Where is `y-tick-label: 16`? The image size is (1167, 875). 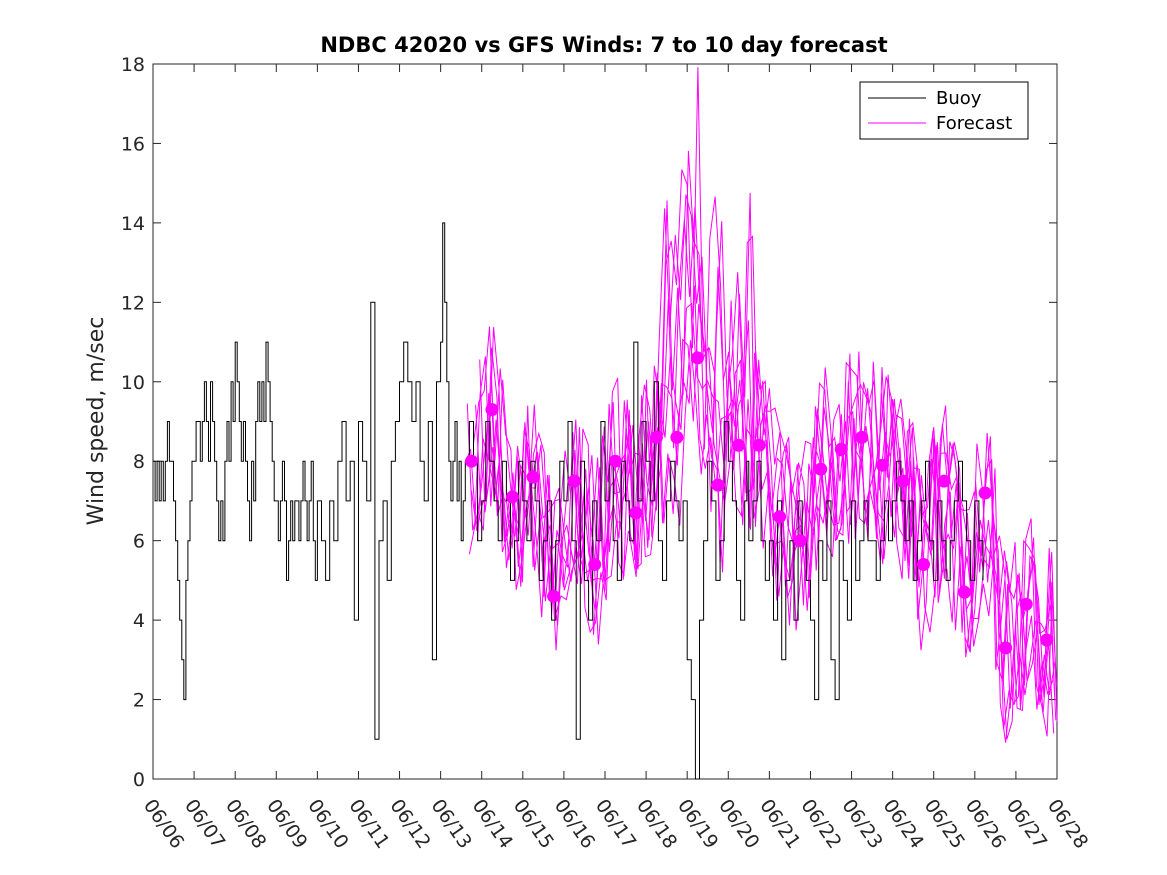 y-tick-label: 16 is located at coordinates (133, 144).